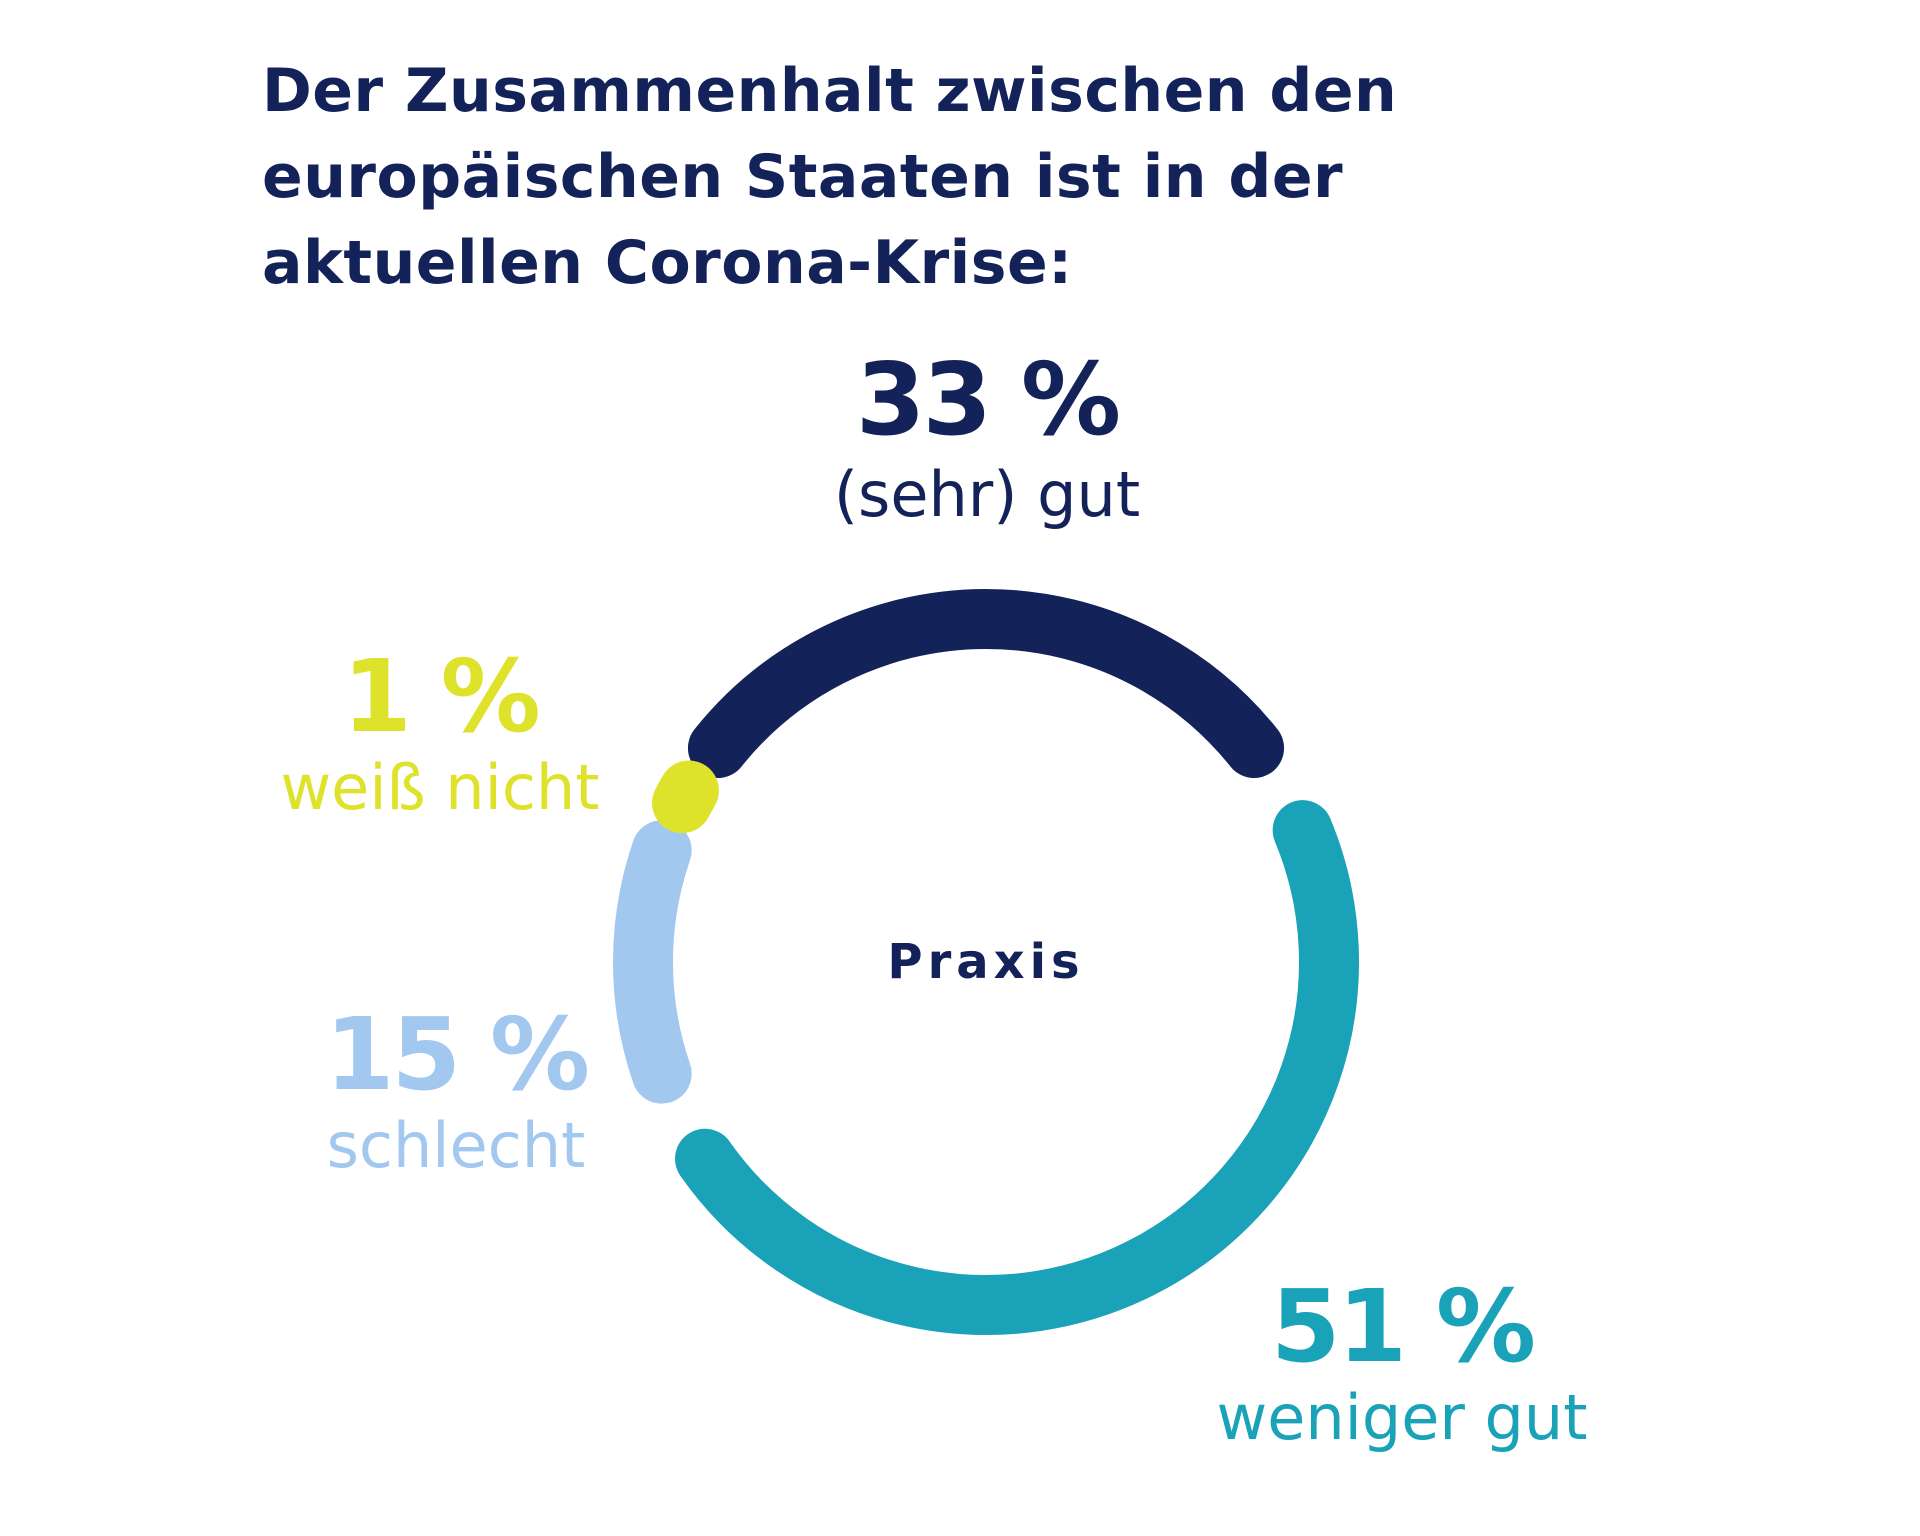 This screenshot has width=1920, height=1536. I want to click on value-label: 15 %, so click(457, 1054).